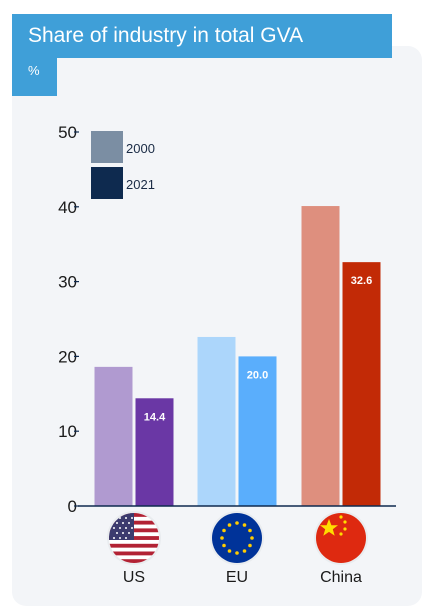 The image size is (427, 611). Describe the element at coordinates (320, 356) in the screenshot. I see `bar-china-2000` at that location.